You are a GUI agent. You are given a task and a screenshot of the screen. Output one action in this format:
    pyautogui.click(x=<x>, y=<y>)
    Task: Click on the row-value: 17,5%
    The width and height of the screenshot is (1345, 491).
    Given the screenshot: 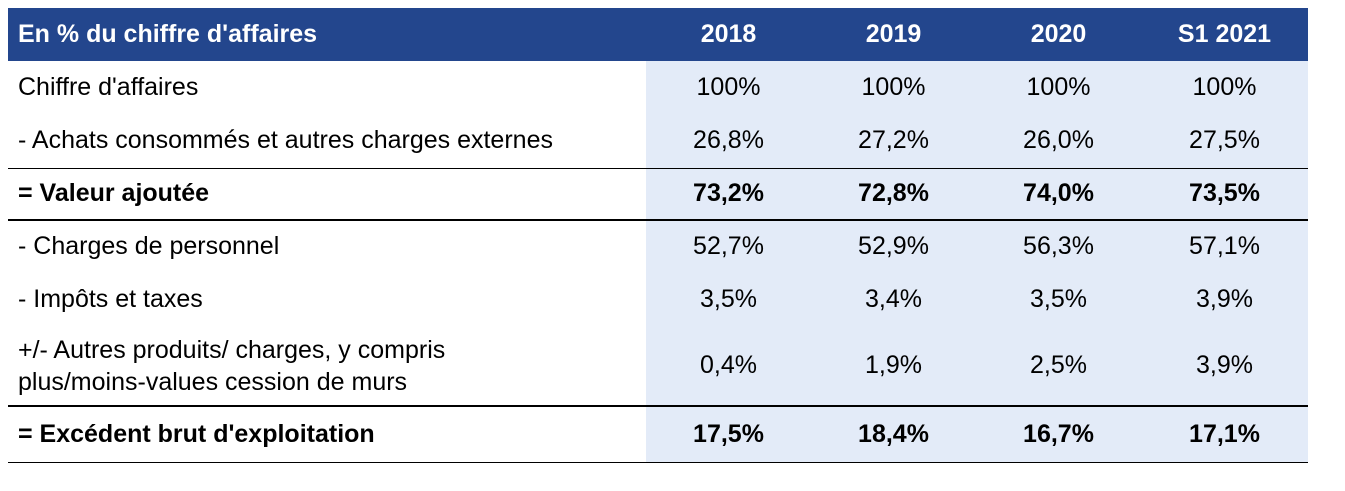 What is the action you would take?
    pyautogui.click(x=728, y=434)
    